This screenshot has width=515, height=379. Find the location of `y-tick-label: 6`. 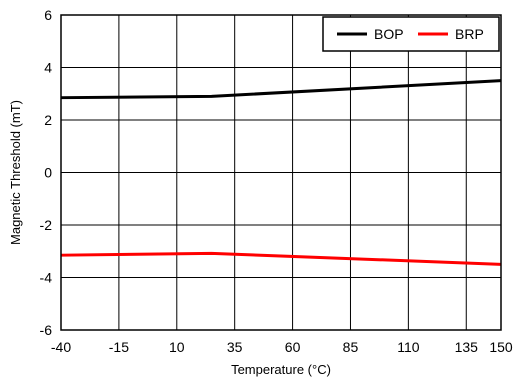

y-tick-label: 6 is located at coordinates (48, 15).